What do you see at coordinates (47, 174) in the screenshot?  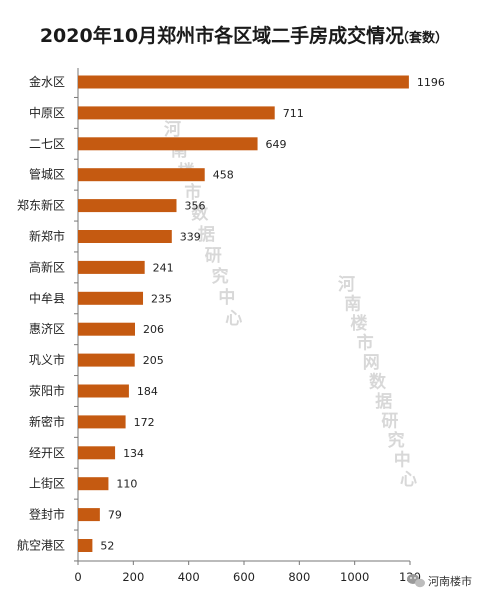 I see `category-label: 管城区` at bounding box center [47, 174].